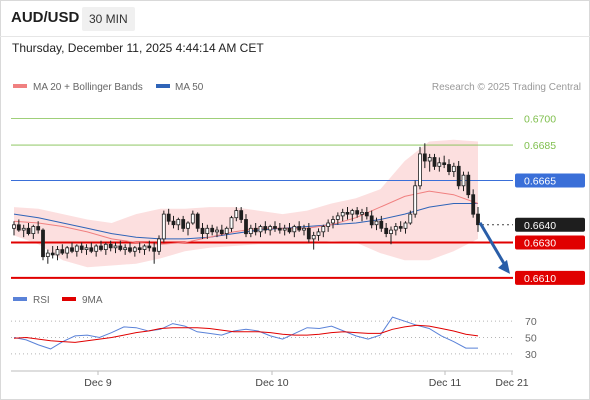  What do you see at coordinates (20, 86) in the screenshot?
I see `ma20-legend-swatch` at bounding box center [20, 86].